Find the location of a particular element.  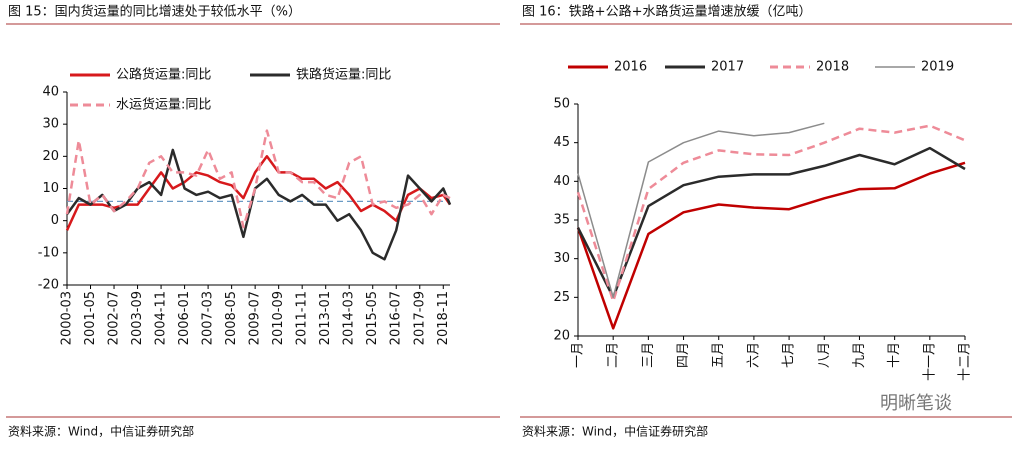

x-tick-label: 六月 is located at coordinates (753, 355).